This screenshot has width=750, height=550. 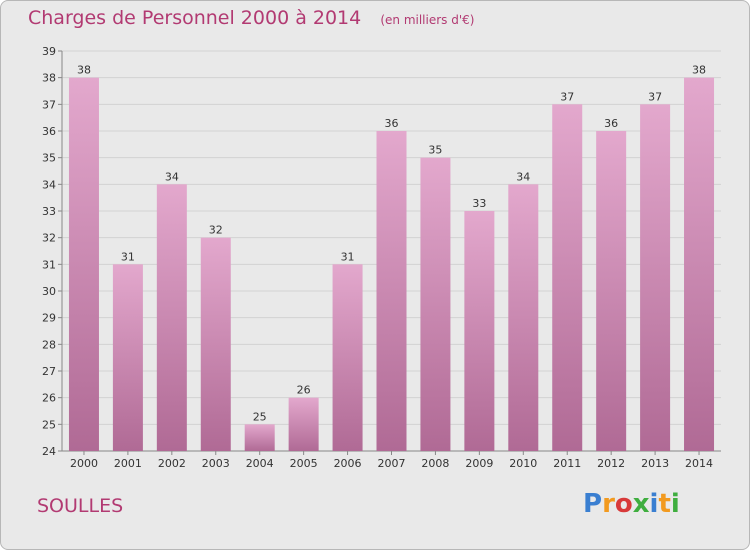 What do you see at coordinates (49, 78) in the screenshot?
I see `y-tick-label: 38` at bounding box center [49, 78].